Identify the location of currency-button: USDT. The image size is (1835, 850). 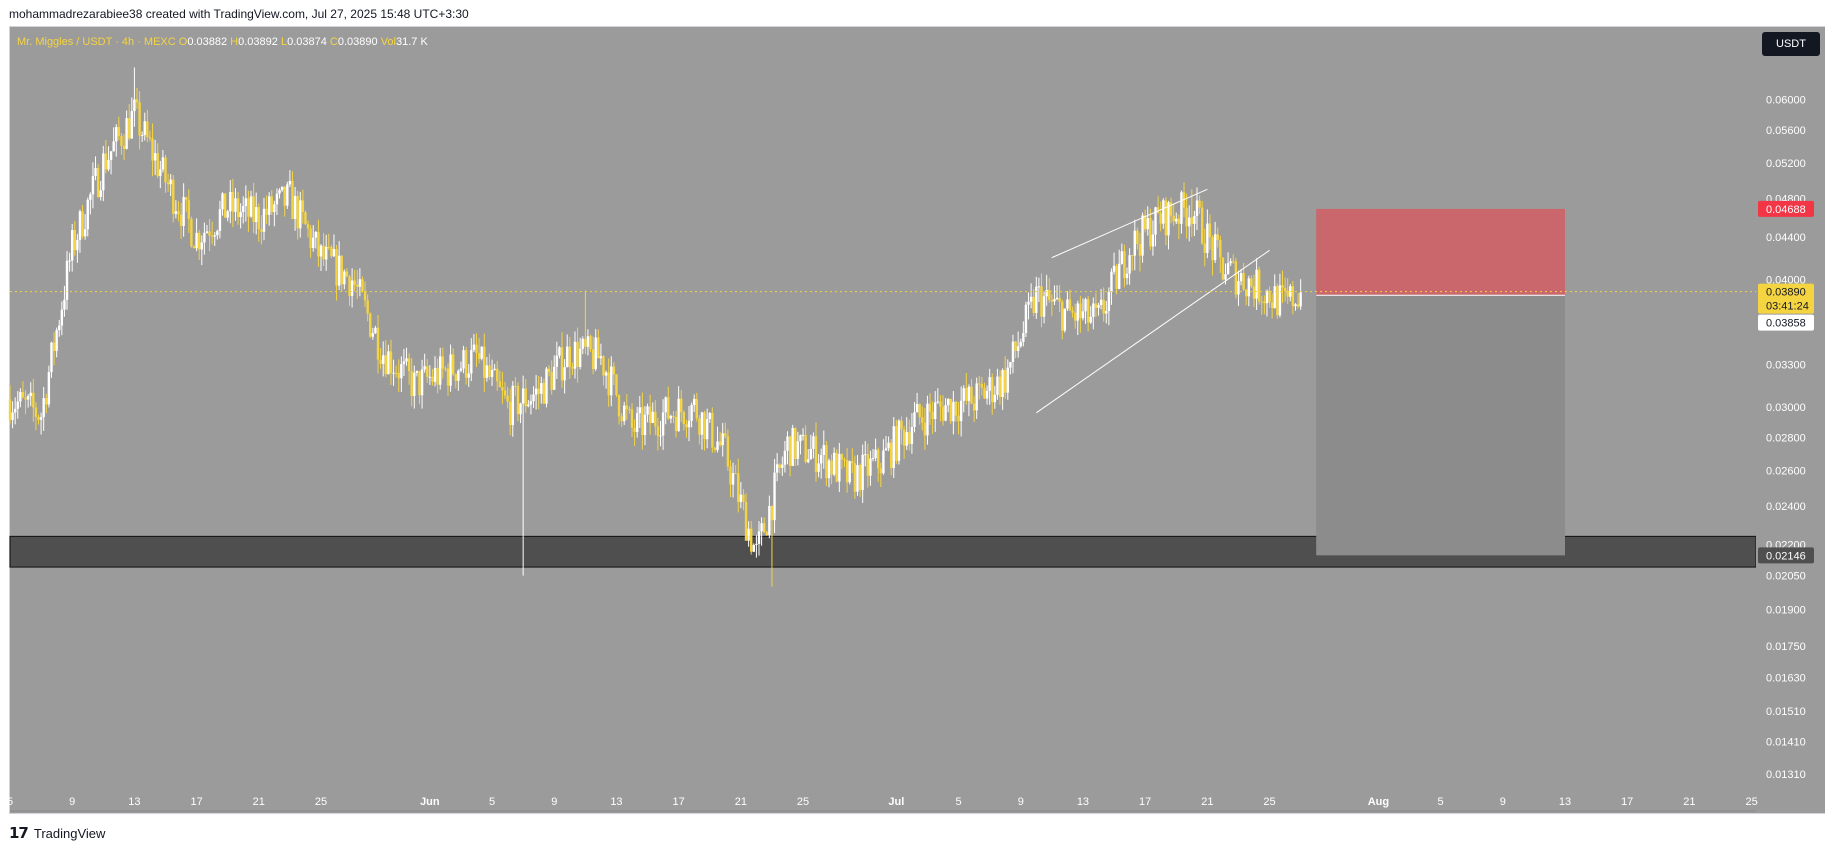
(1791, 44).